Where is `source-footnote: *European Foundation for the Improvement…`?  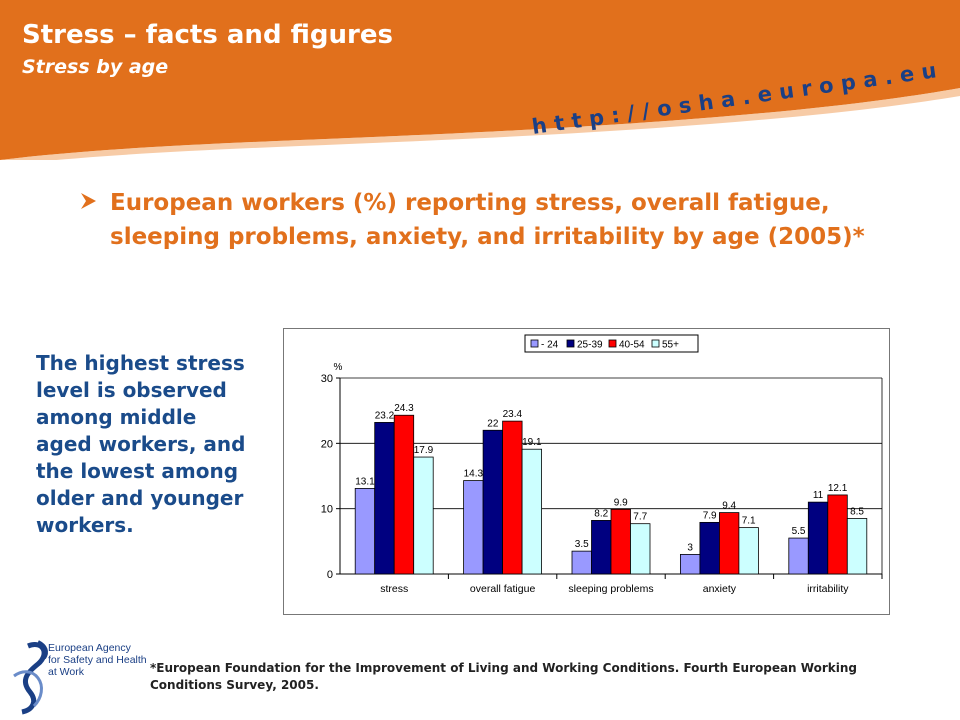 source-footnote: *European Foundation for the Improvement… is located at coordinates (503, 676).